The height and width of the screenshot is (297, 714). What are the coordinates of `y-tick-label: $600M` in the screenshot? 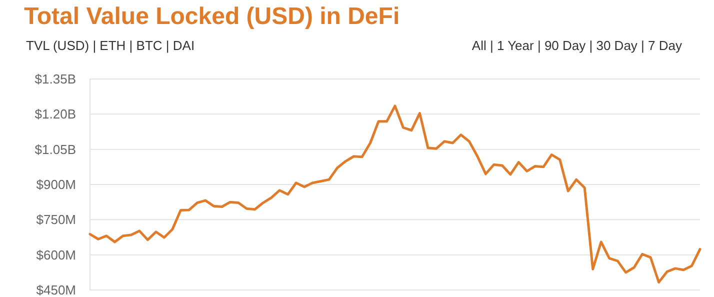 It's located at (56, 254).